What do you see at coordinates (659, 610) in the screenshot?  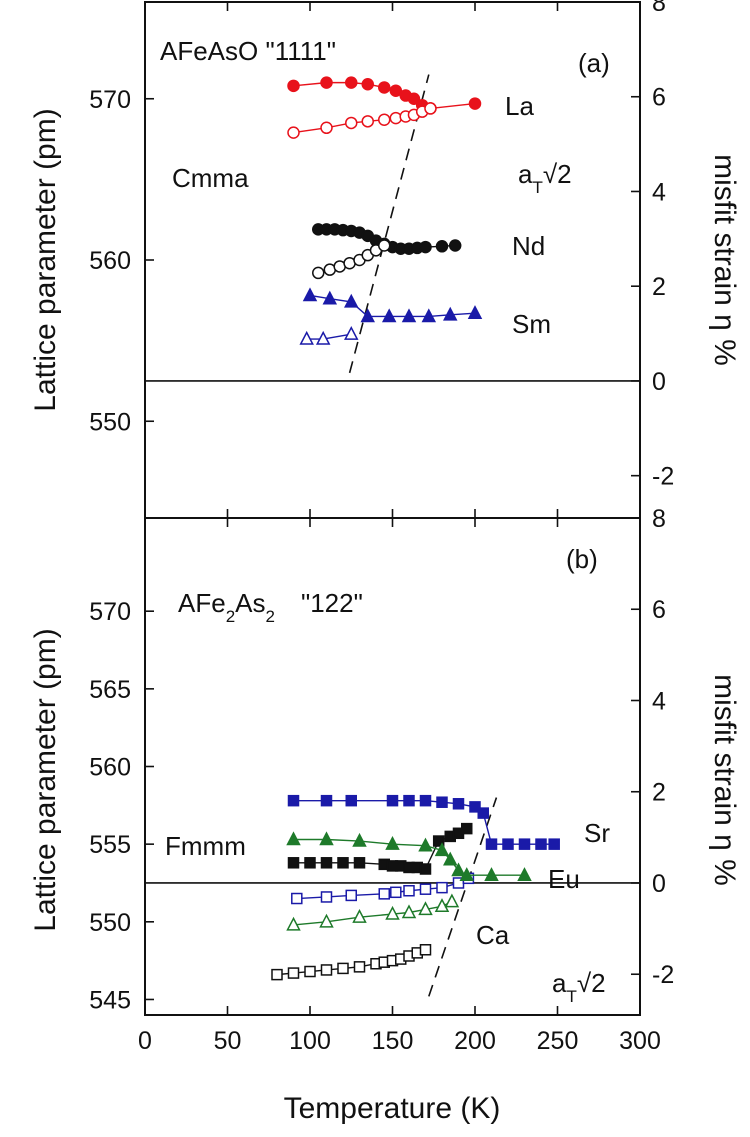 I see `b-y2-tick-label: 6` at bounding box center [659, 610].